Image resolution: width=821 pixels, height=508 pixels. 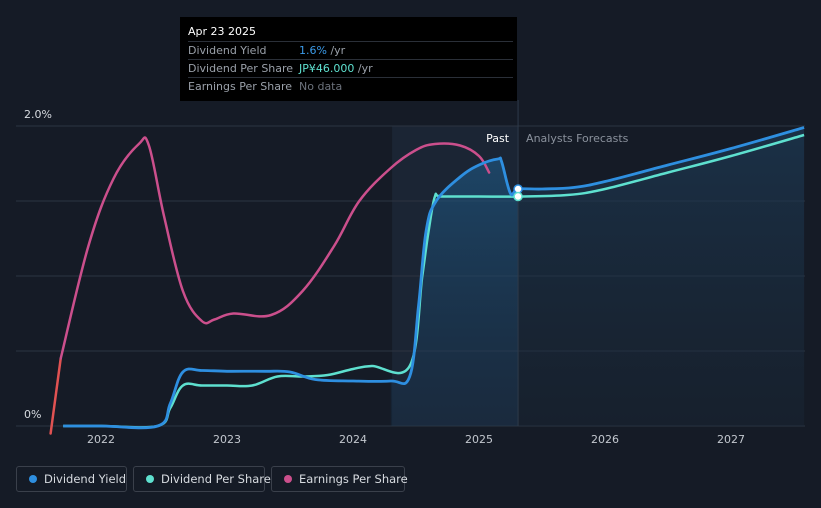 I want to click on earnings-per-share-line-negative, so click(x=55, y=396).